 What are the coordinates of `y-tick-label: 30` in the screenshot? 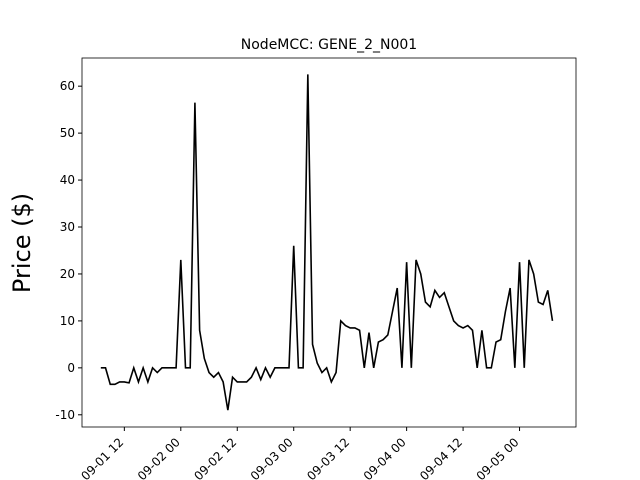 It's located at (67, 227).